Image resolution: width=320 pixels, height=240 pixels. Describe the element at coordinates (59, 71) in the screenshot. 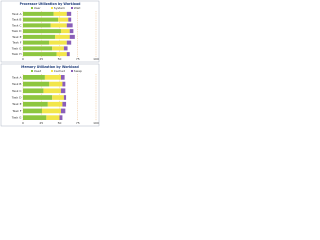

I see `legend-label: Cached` at that location.